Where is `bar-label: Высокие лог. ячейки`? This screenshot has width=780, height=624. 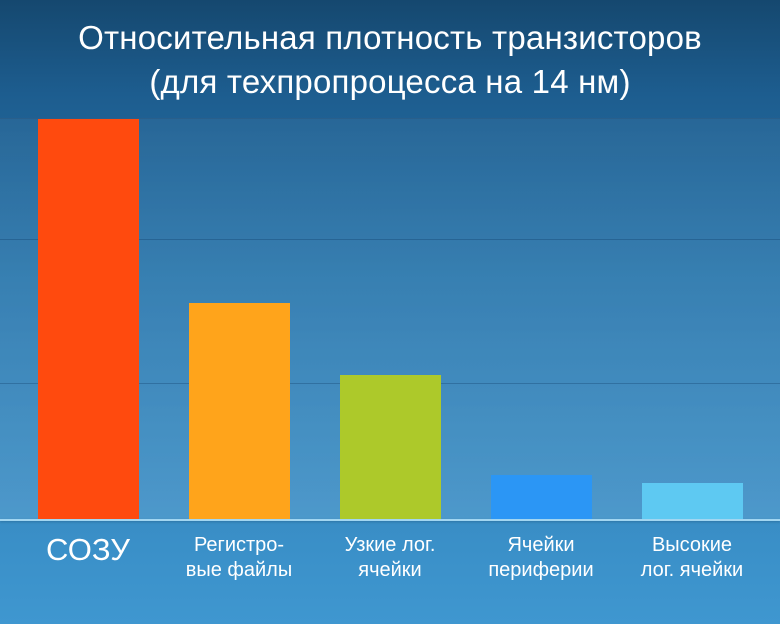
bar-label: Высокие лог. ячейки is located at coordinates (692, 557).